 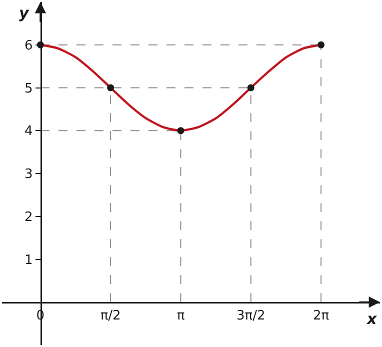 I want to click on x-tick-label: π/2, so click(x=110, y=316).